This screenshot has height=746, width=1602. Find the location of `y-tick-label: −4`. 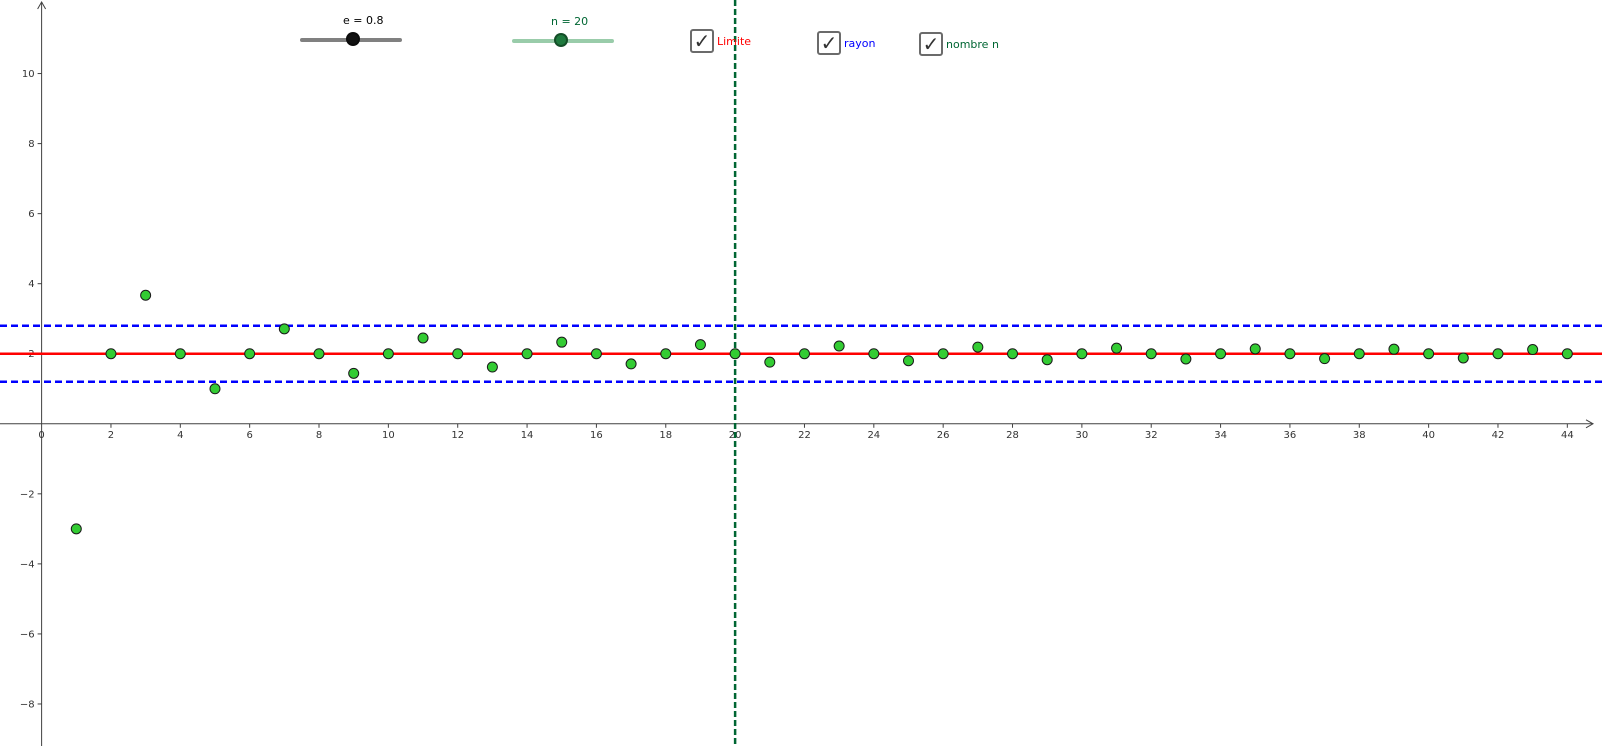

y-tick-label: −4 is located at coordinates (27, 564).